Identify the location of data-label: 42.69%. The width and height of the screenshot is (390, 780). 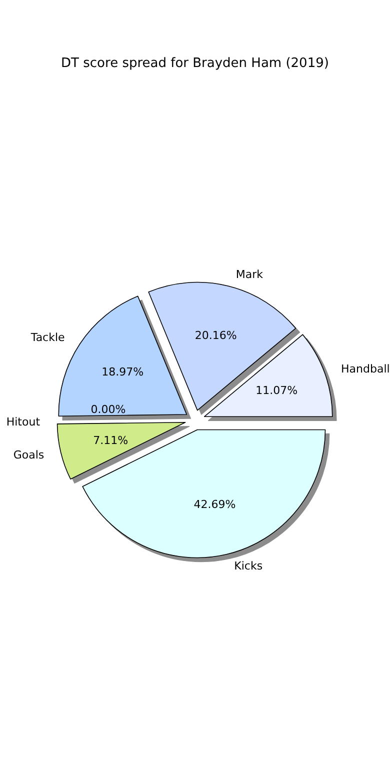
(215, 505).